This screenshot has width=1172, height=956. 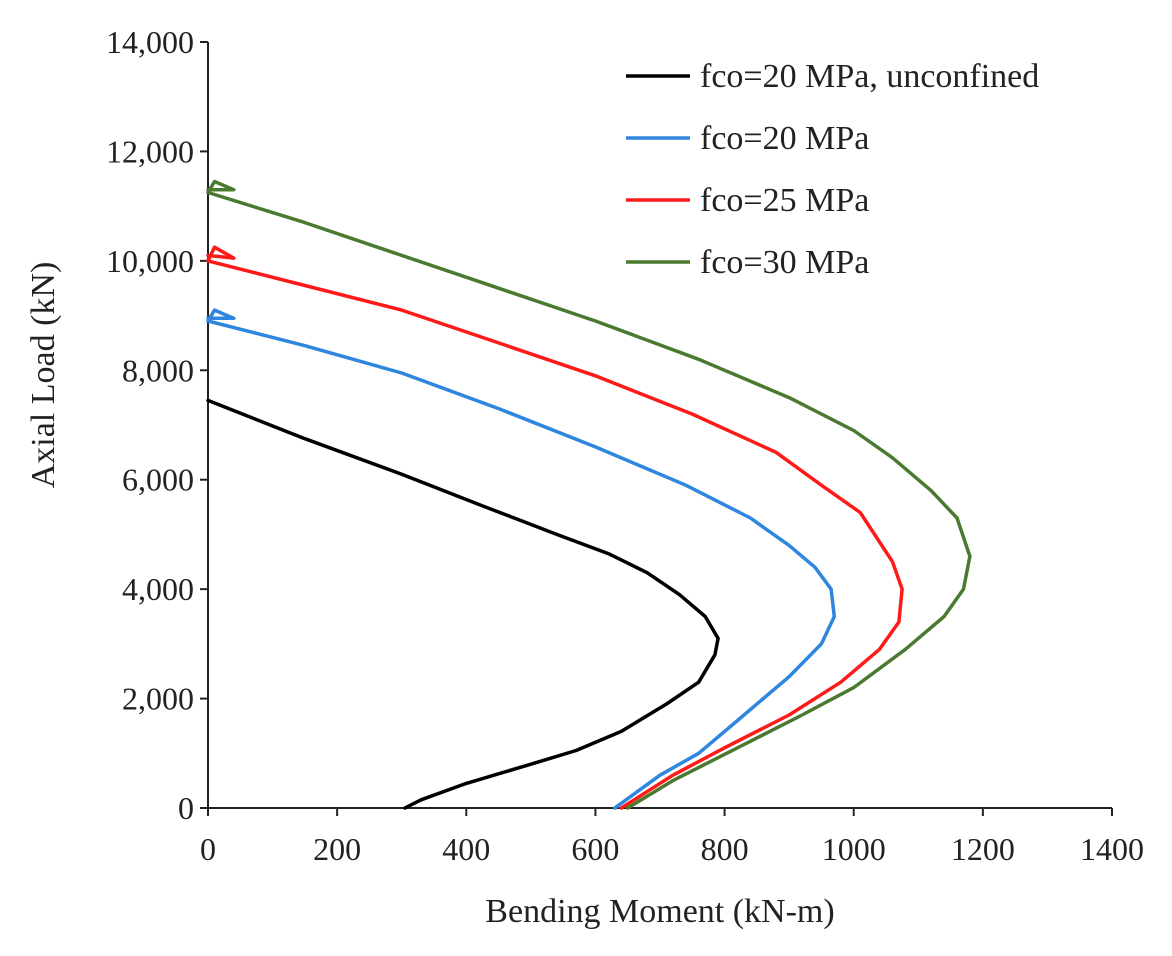 What do you see at coordinates (186, 808) in the screenshot?
I see `y-tick-label: 0` at bounding box center [186, 808].